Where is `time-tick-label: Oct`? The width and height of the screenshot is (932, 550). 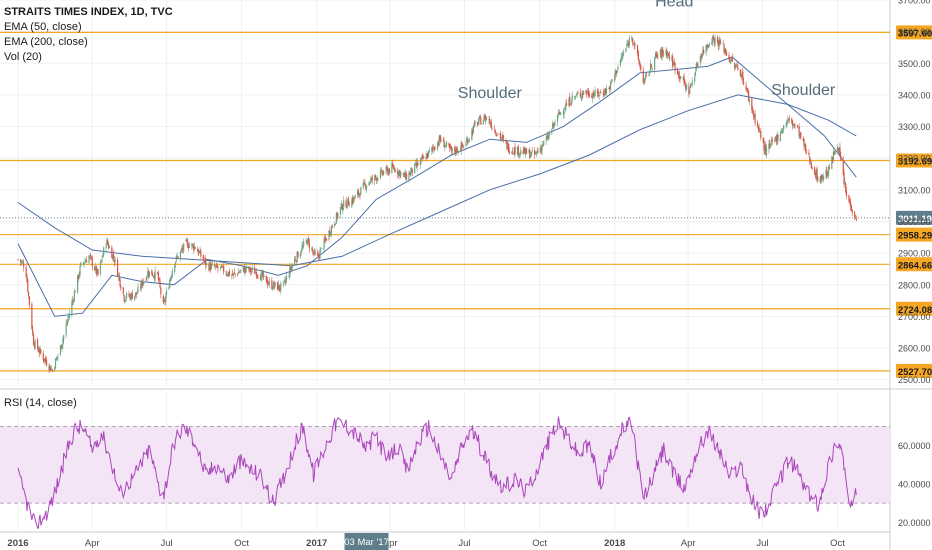
time-tick-label: Oct is located at coordinates (837, 543).